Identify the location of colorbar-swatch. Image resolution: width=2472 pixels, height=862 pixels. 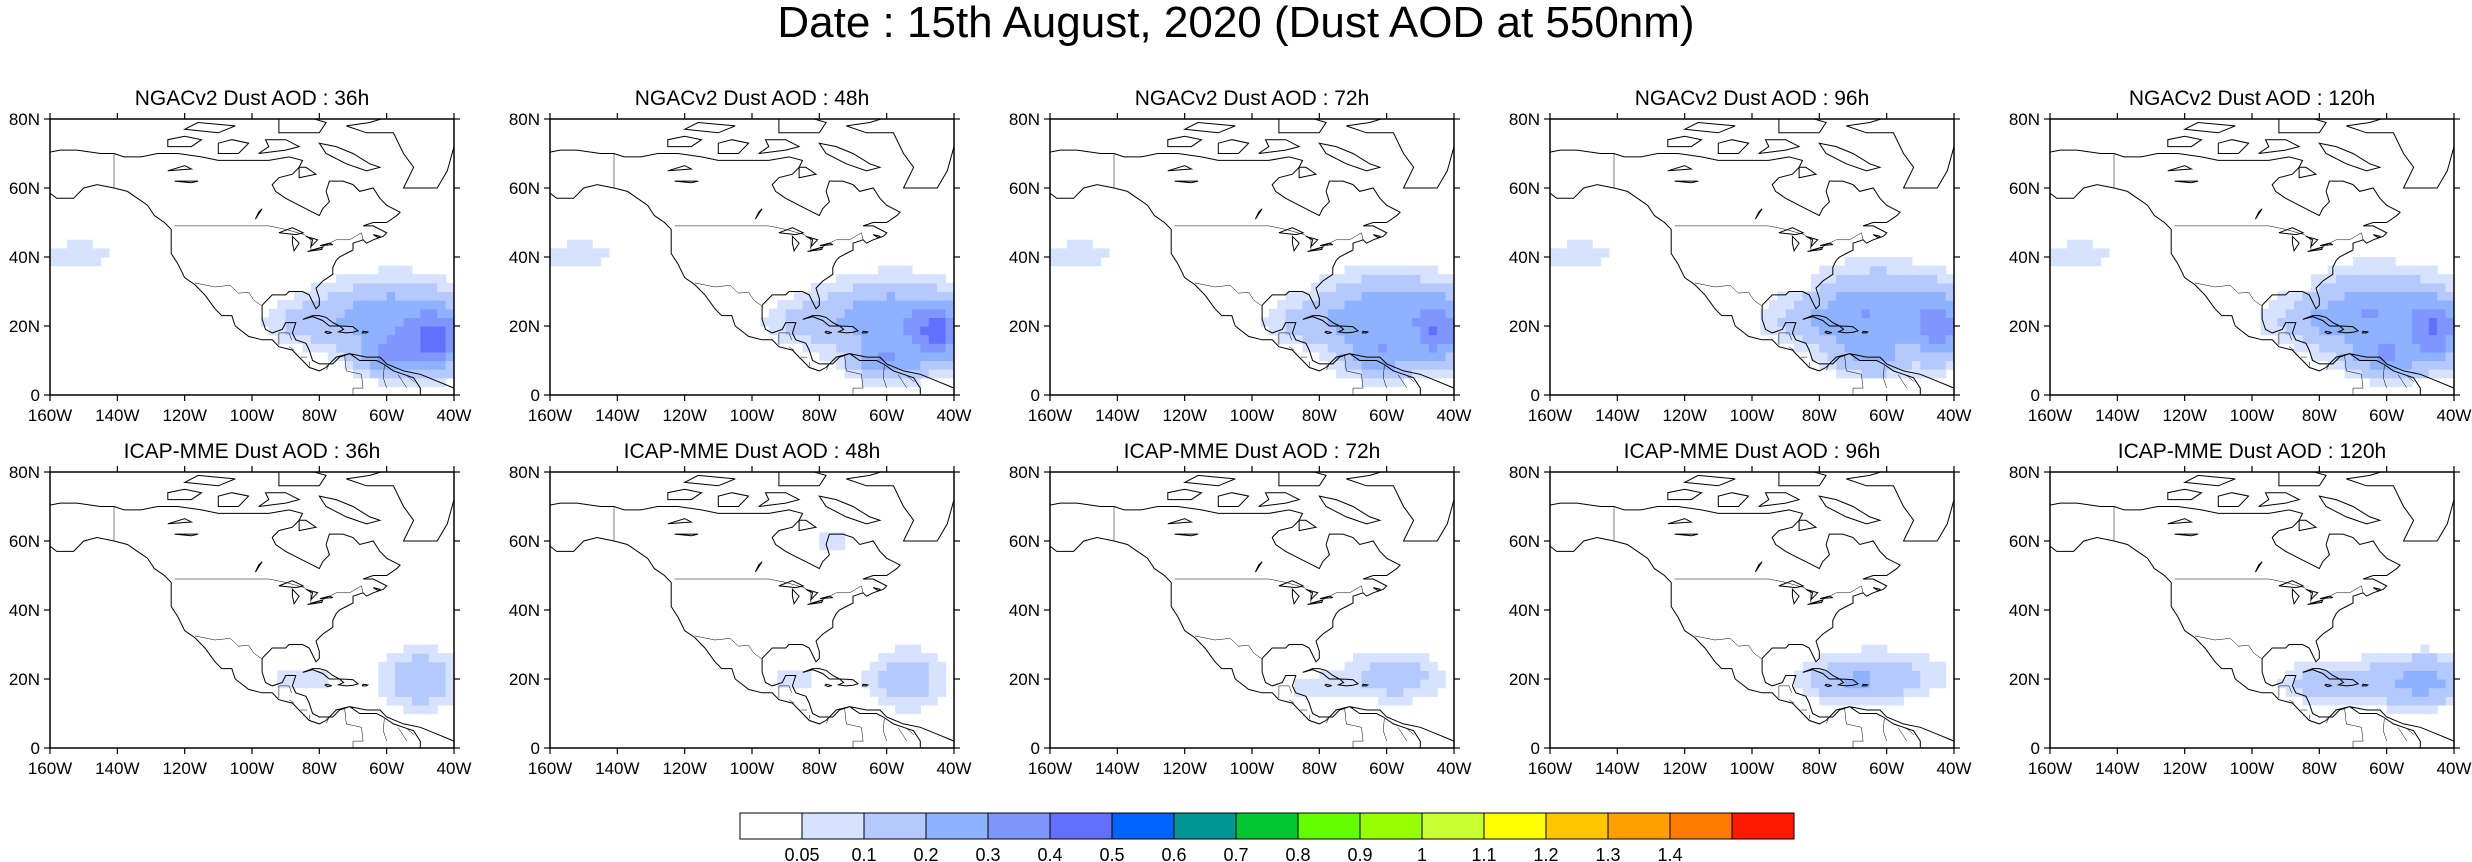
(1081, 826).